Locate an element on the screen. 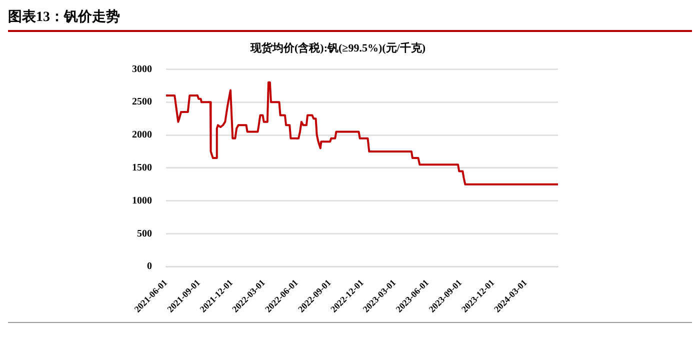 The height and width of the screenshot is (347, 700). y-tick-label: 1500 is located at coordinates (142, 168).